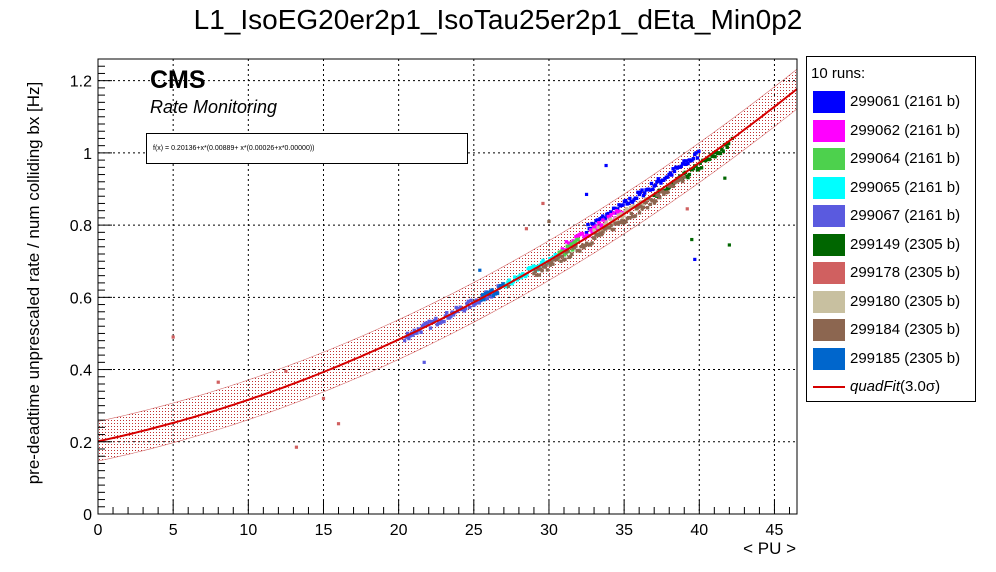 The height and width of the screenshot is (572, 996). Describe the element at coordinates (905, 130) in the screenshot. I see `legend-label: 299062 (2161 b)` at that location.